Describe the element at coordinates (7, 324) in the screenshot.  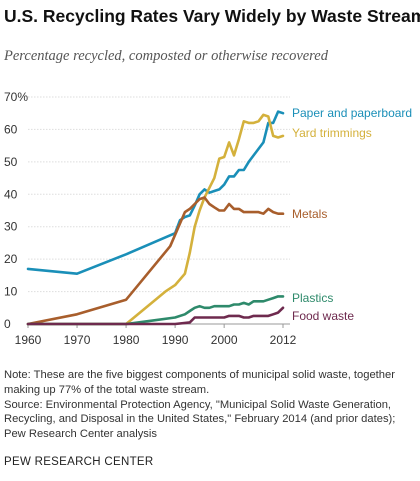
I see `y-tick-label: 0` at that location.